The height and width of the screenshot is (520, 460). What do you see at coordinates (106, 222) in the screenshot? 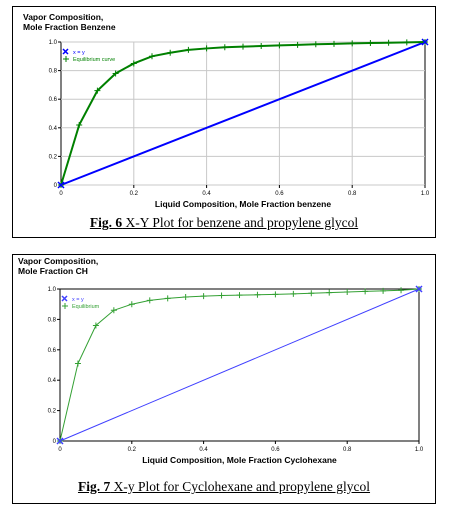
I see `figure-number: Fig. 6` at bounding box center [106, 222].